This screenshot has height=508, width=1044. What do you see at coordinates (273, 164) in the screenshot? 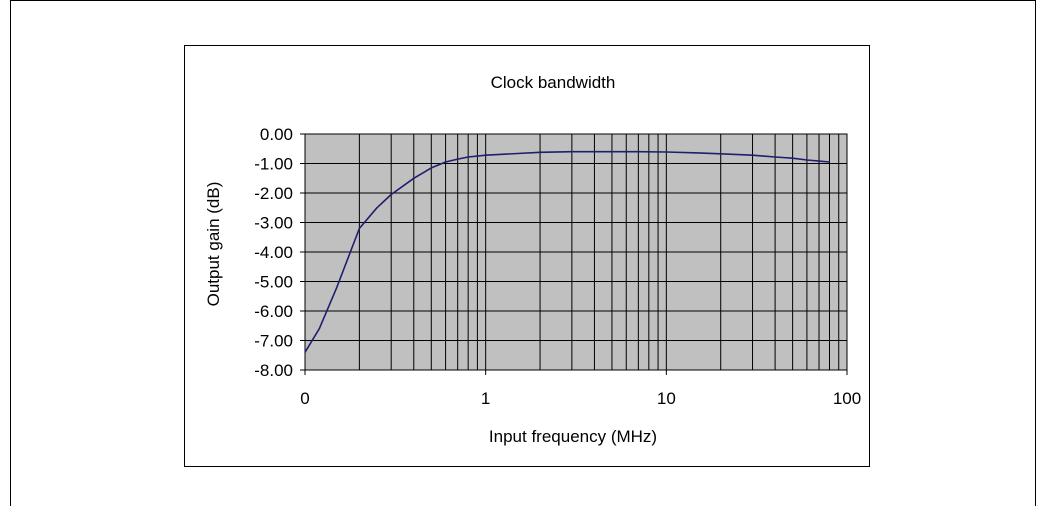
I see `y-tick-label: -1.00` at bounding box center [273, 164].